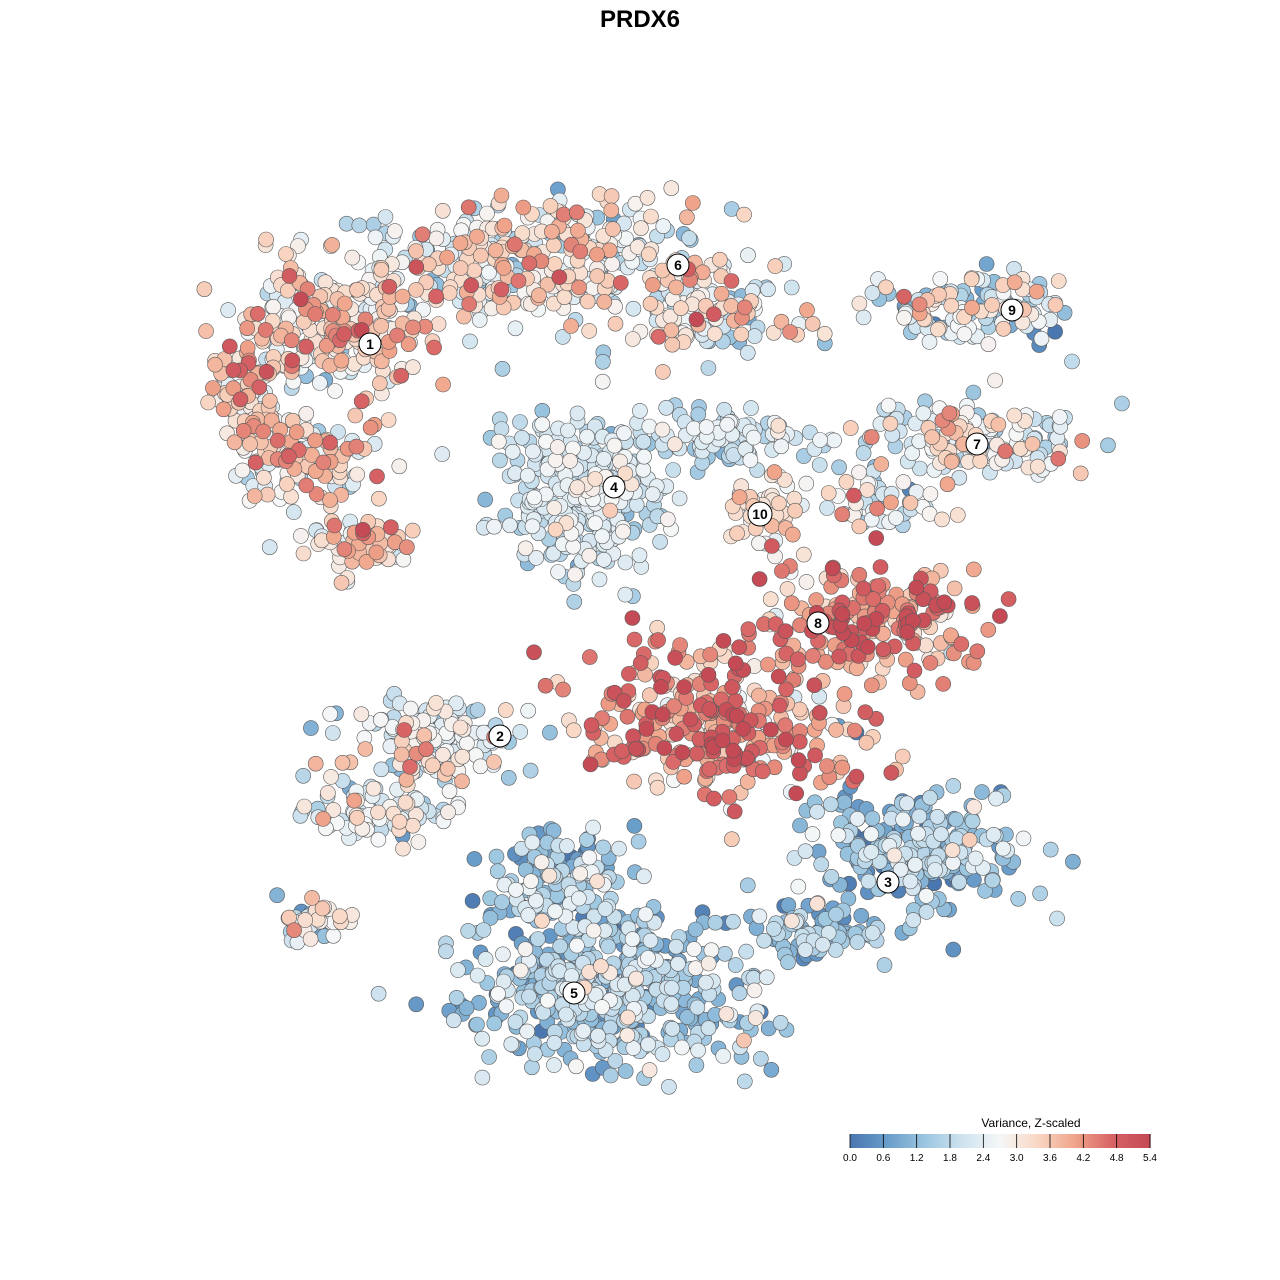 The image size is (1280, 1280). Describe the element at coordinates (614, 487) in the screenshot. I see `cluster-label-text: 4` at that location.